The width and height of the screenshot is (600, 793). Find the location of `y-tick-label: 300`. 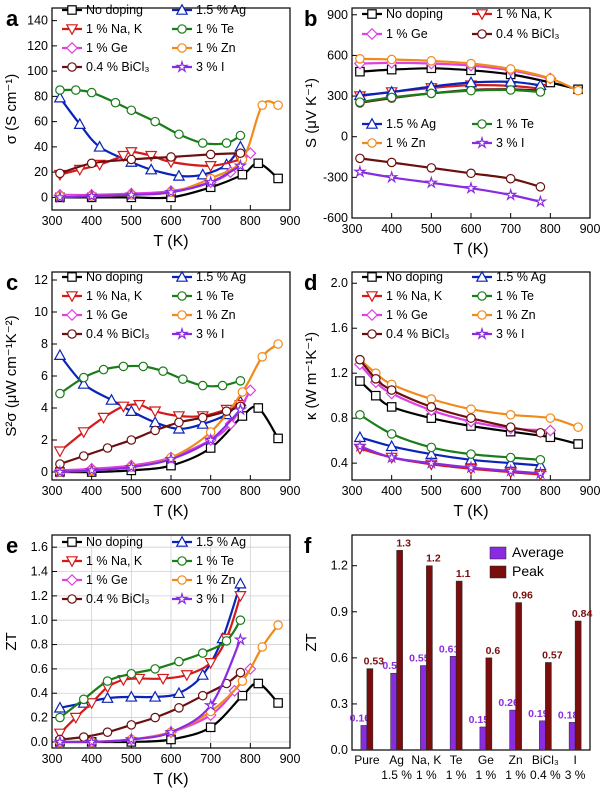

y-tick-label: 300 is located at coordinates (337, 96).